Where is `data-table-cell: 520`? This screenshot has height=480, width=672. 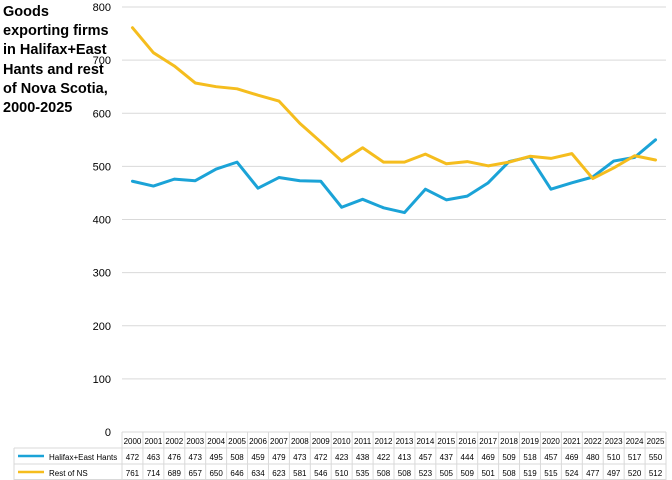
data-table-cell: 520 is located at coordinates (635, 473).